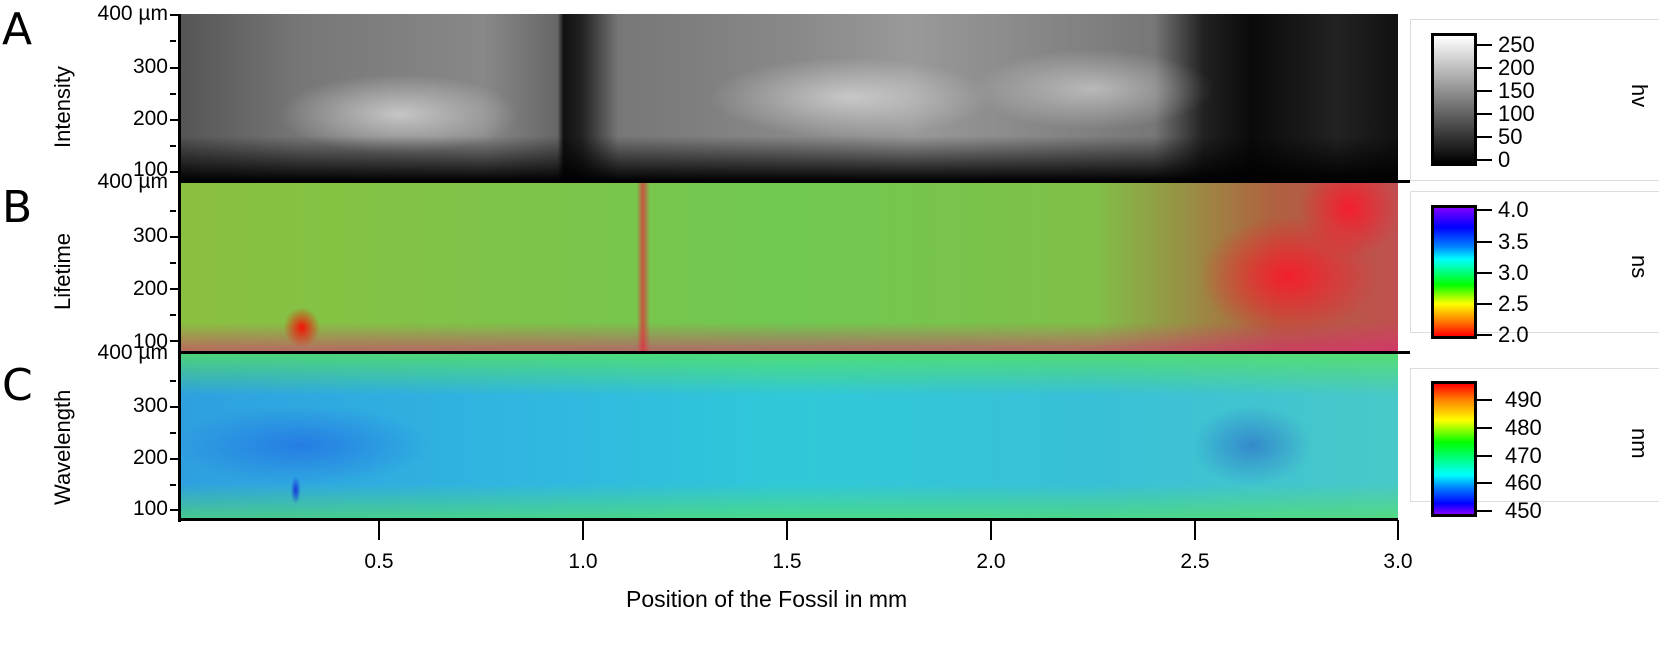  What do you see at coordinates (1398, 561) in the screenshot?
I see `xtick-label: 3.0` at bounding box center [1398, 561].